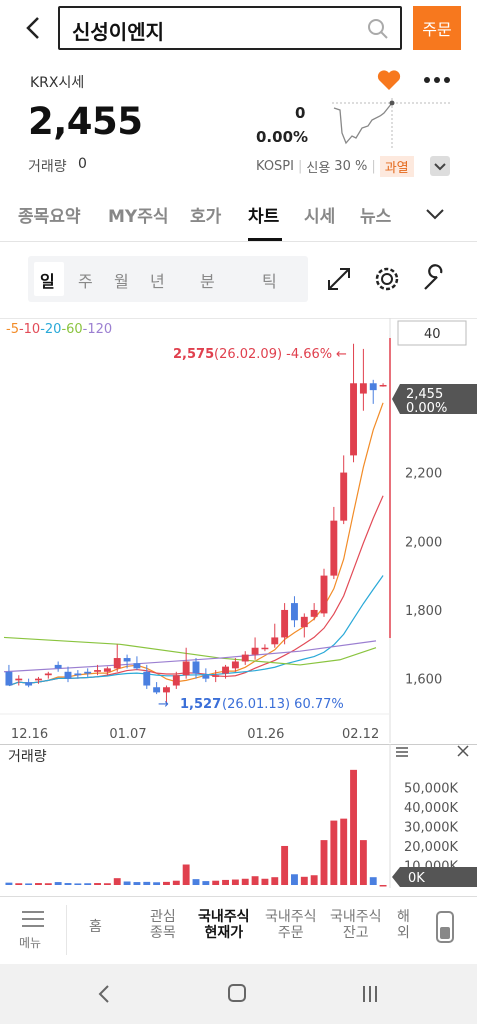 The height and width of the screenshot is (1024, 477). Describe the element at coordinates (320, 217) in the screenshot. I see `tab-price: 시세` at that location.